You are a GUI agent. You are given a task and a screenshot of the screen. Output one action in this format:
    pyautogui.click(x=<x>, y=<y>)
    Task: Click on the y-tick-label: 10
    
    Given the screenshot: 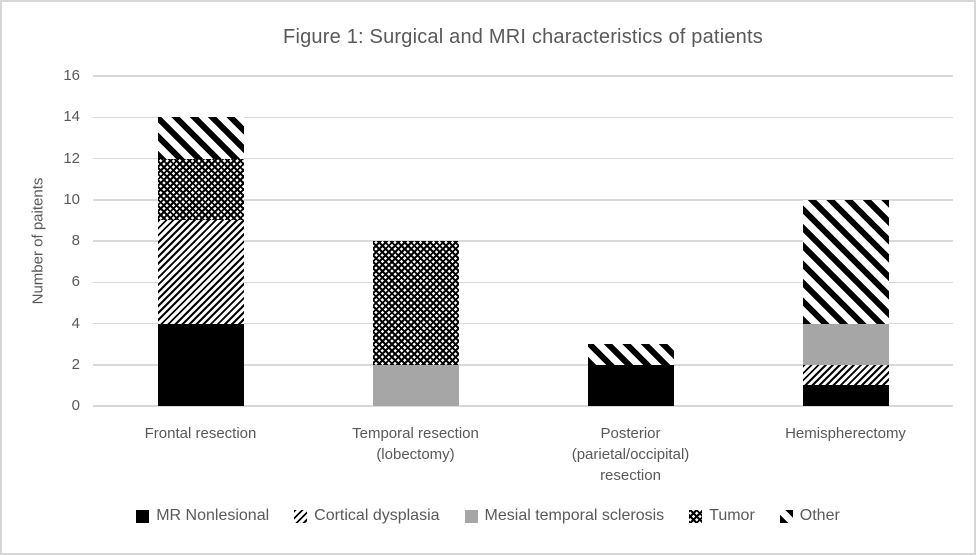 What is the action you would take?
    pyautogui.click(x=71, y=199)
    